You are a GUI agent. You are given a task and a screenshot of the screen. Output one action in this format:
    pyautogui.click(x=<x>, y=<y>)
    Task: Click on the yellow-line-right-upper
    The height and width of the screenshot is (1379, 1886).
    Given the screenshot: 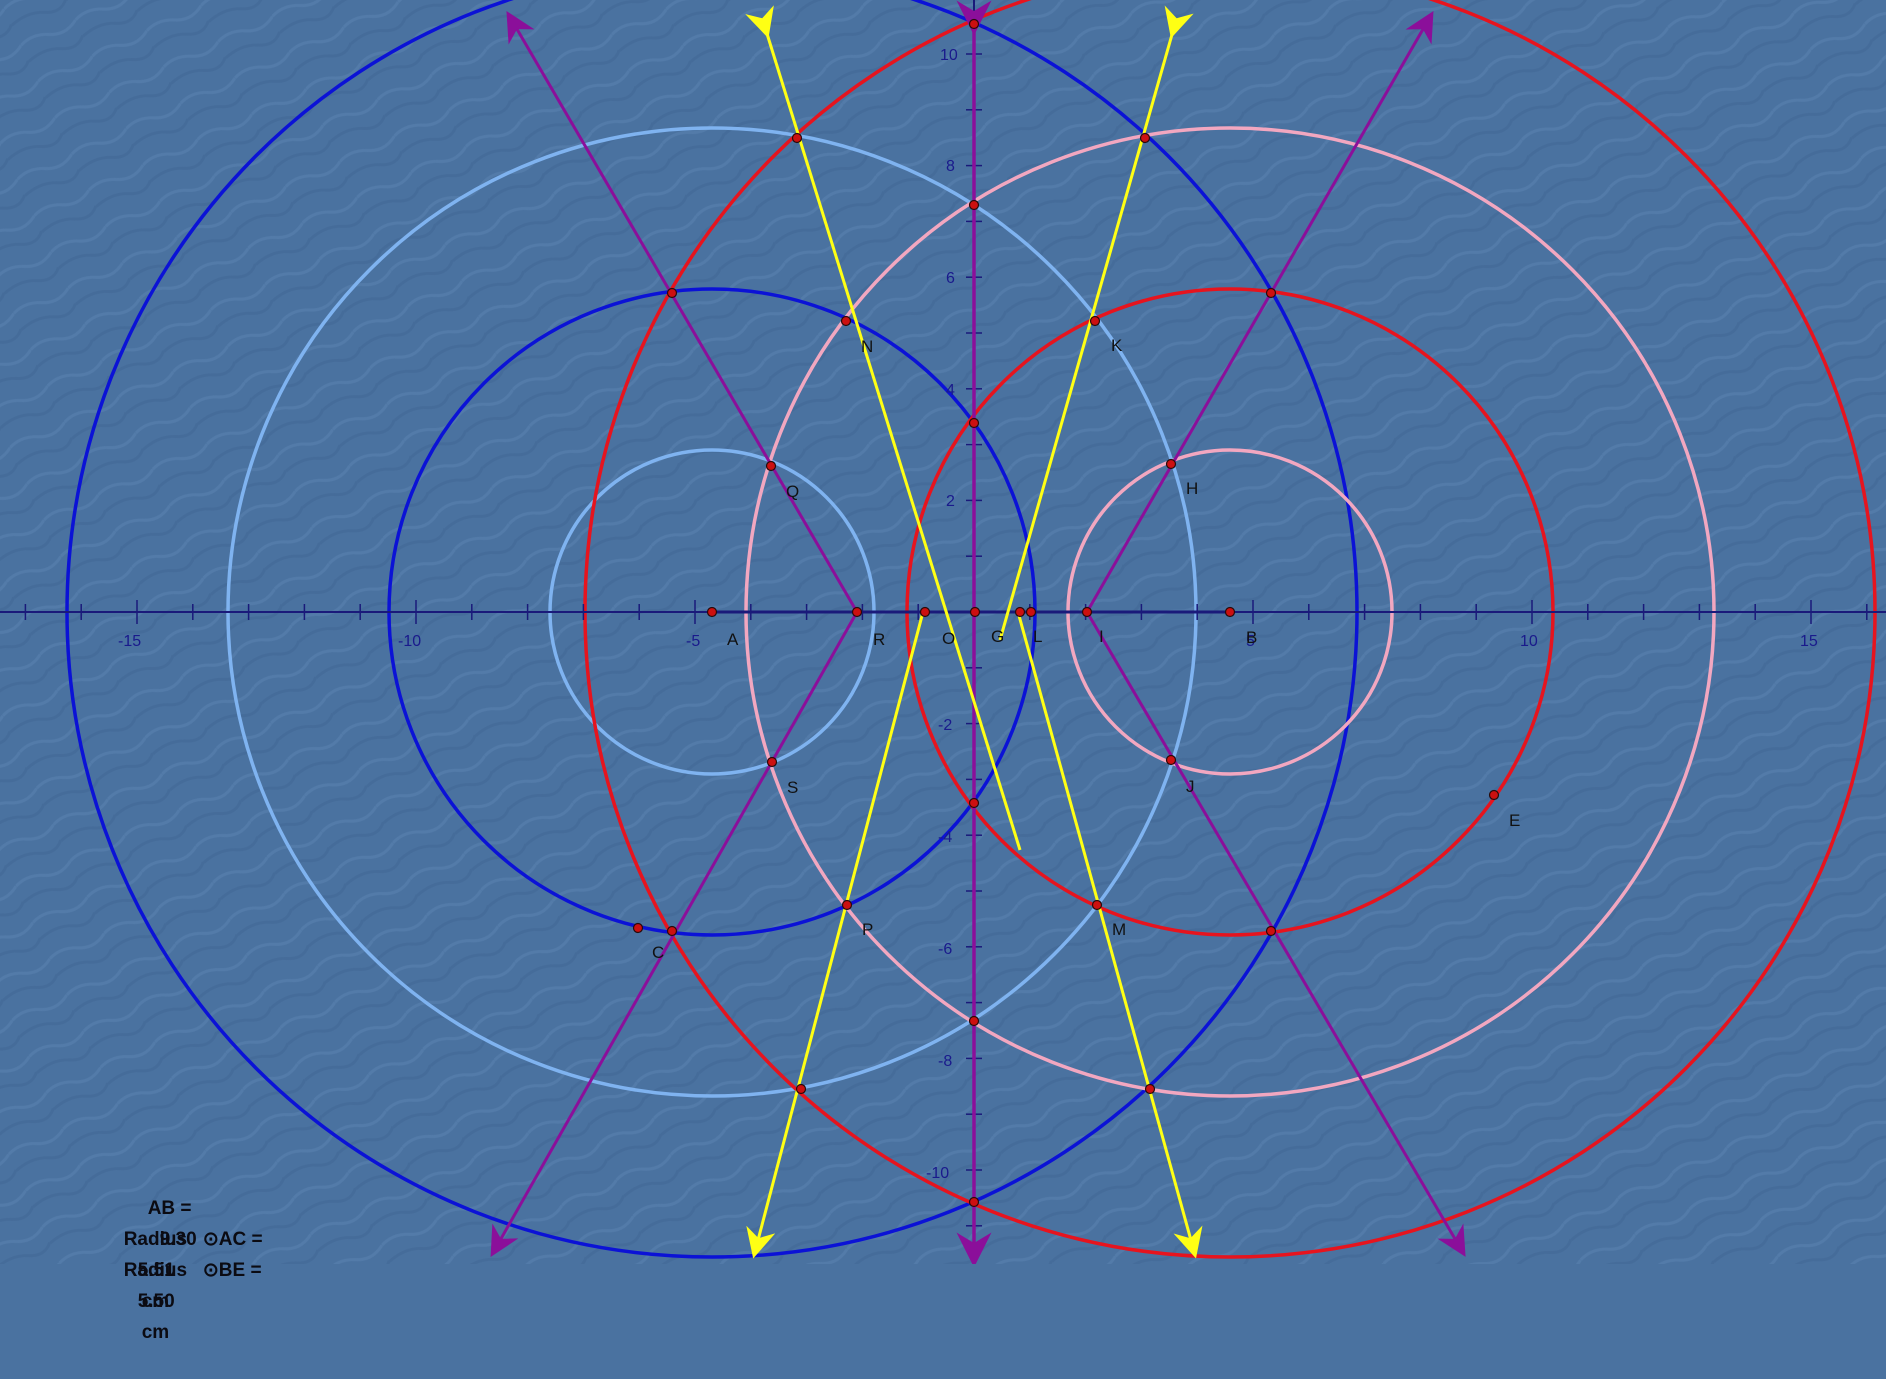 What is the action you would take?
    pyautogui.click(x=1096, y=323)
    